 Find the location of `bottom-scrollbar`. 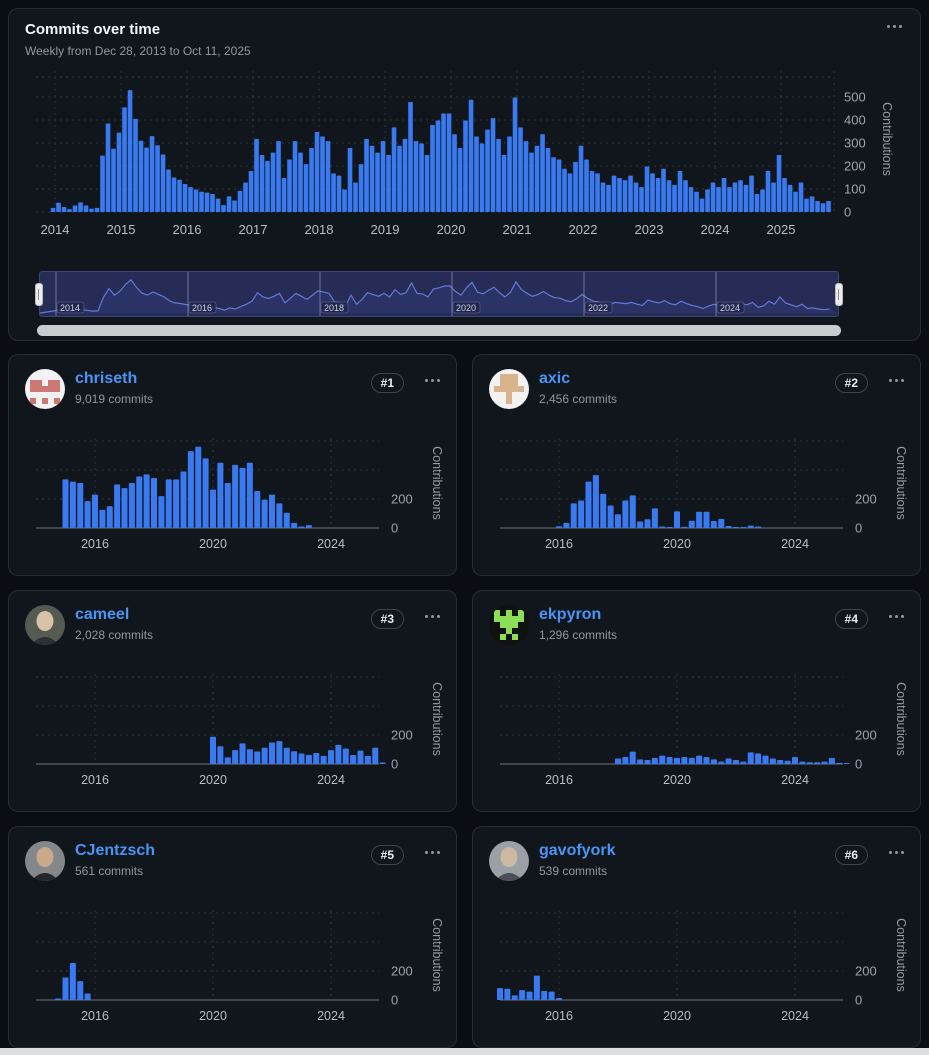

bottom-scrollbar is located at coordinates (464, 1051).